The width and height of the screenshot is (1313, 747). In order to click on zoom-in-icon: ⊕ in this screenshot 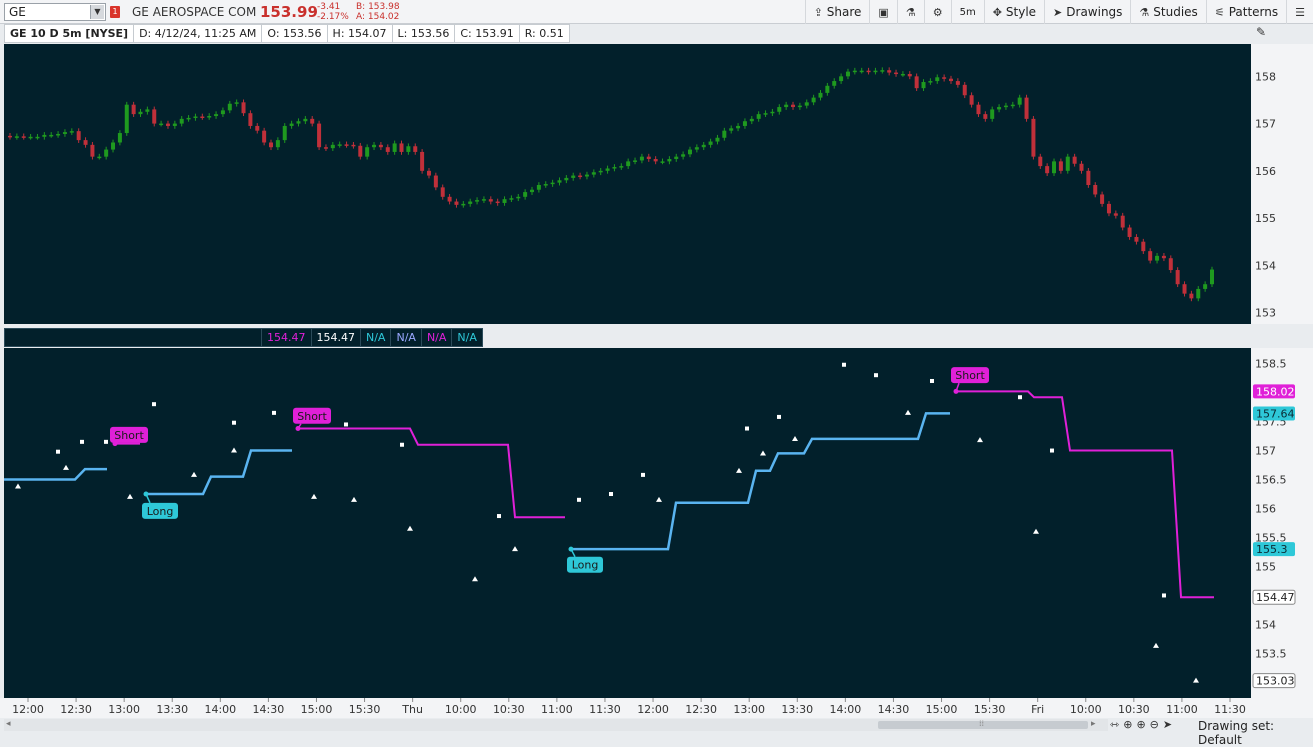, I will do `click(1141, 724)`.